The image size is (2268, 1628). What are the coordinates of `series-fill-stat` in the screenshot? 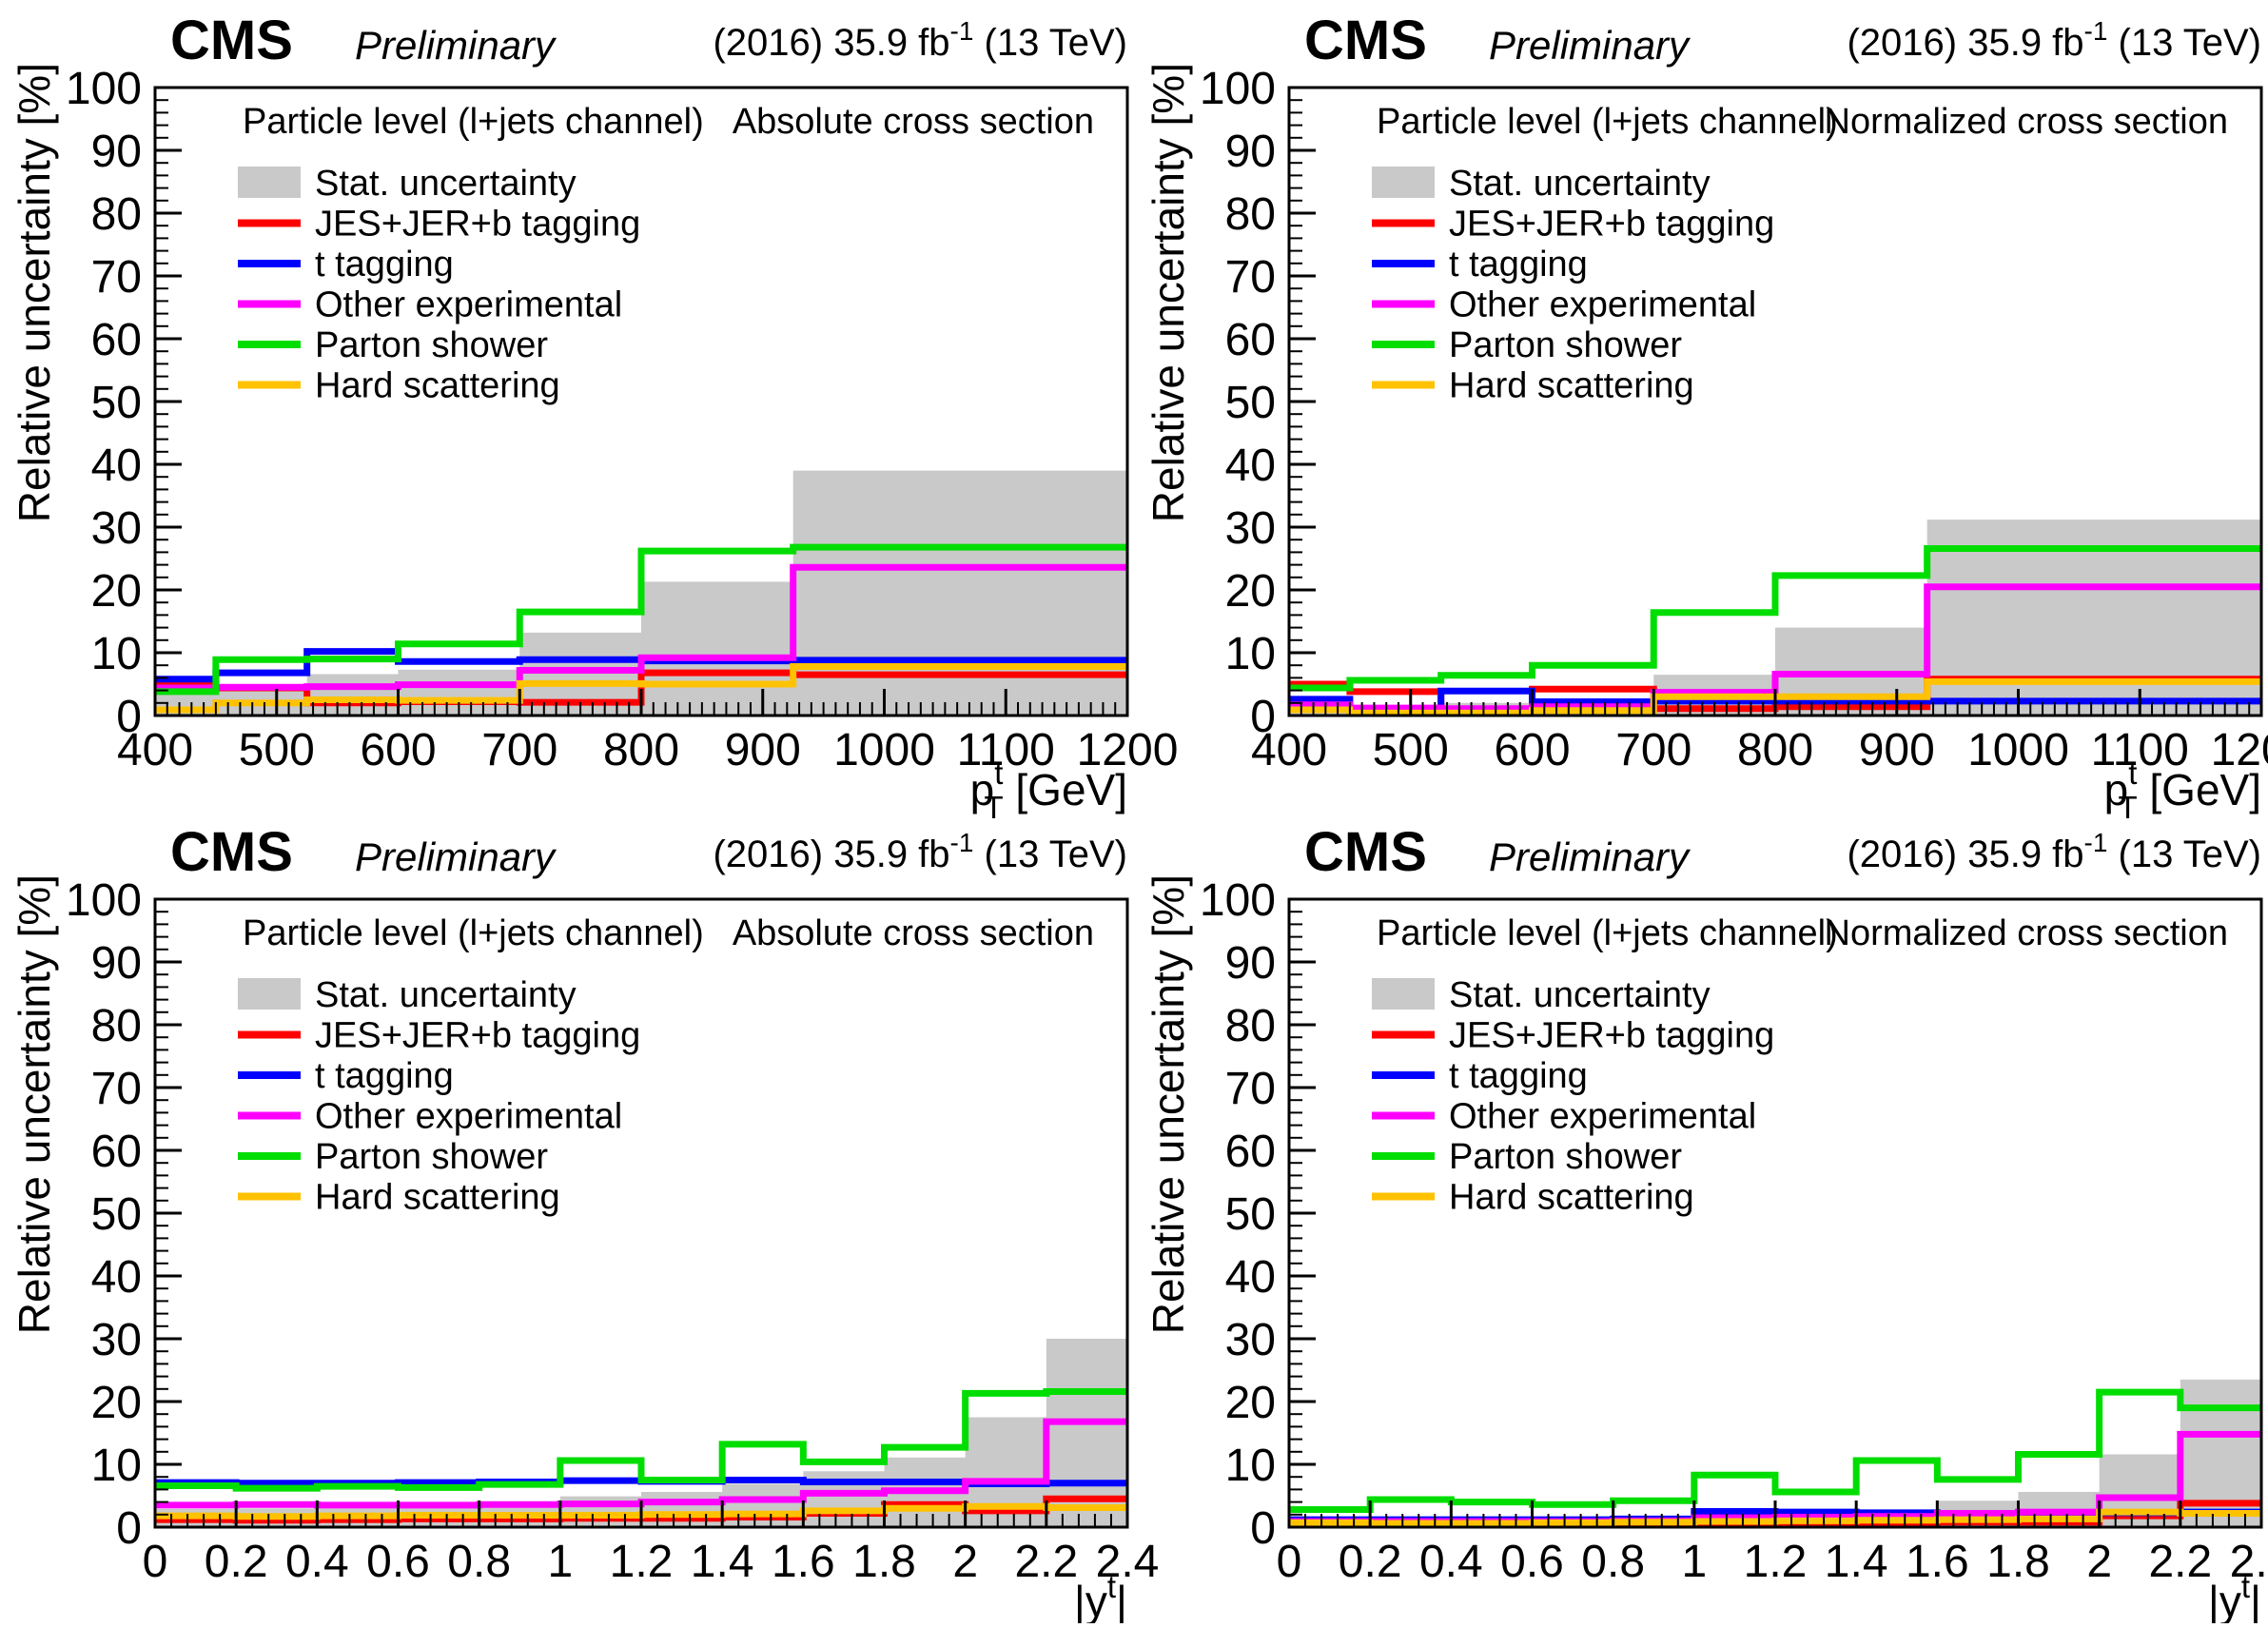 It's located at (1775, 618).